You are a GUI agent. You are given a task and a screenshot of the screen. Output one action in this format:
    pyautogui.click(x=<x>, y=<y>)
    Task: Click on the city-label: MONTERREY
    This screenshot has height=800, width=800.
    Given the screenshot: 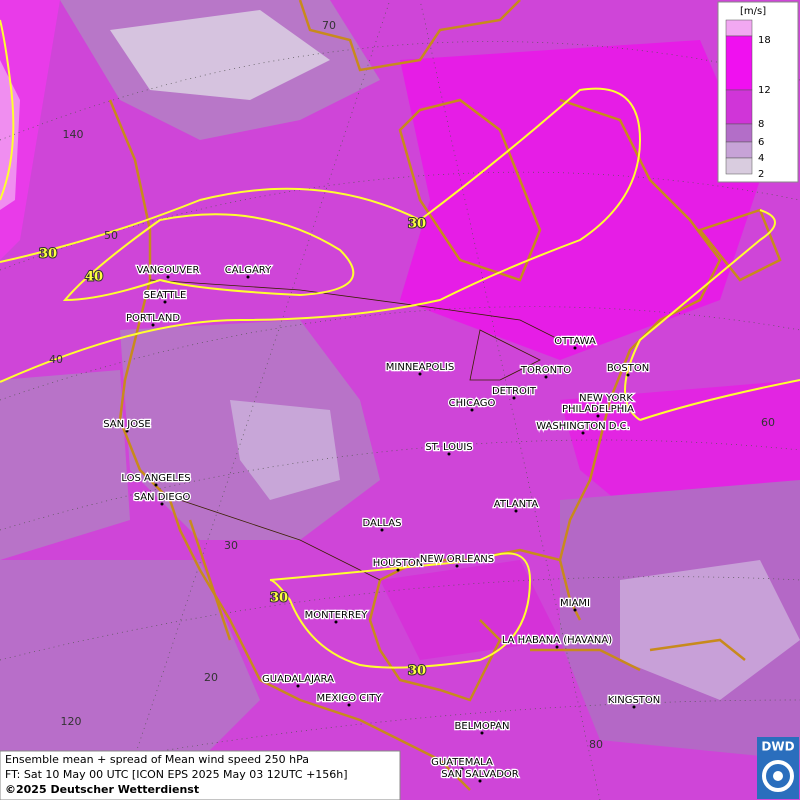 What is the action you would take?
    pyautogui.click(x=337, y=615)
    